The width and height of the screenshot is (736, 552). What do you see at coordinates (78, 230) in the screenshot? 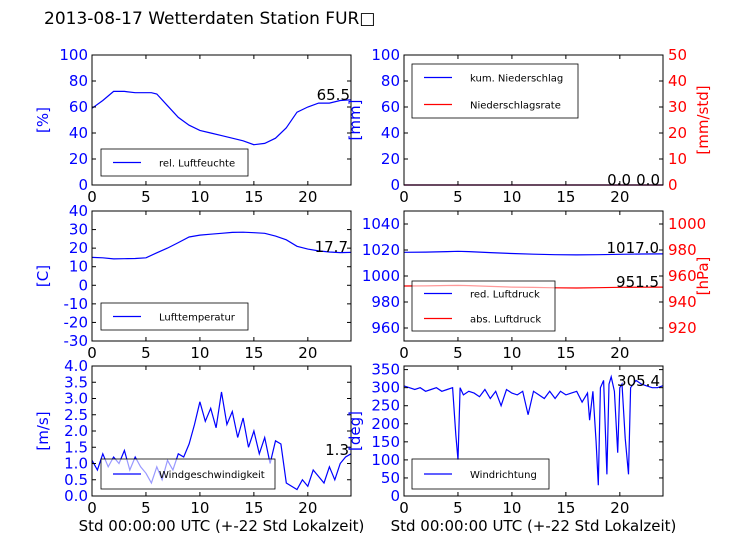
I see `y-tick-label: 30` at bounding box center [78, 230].